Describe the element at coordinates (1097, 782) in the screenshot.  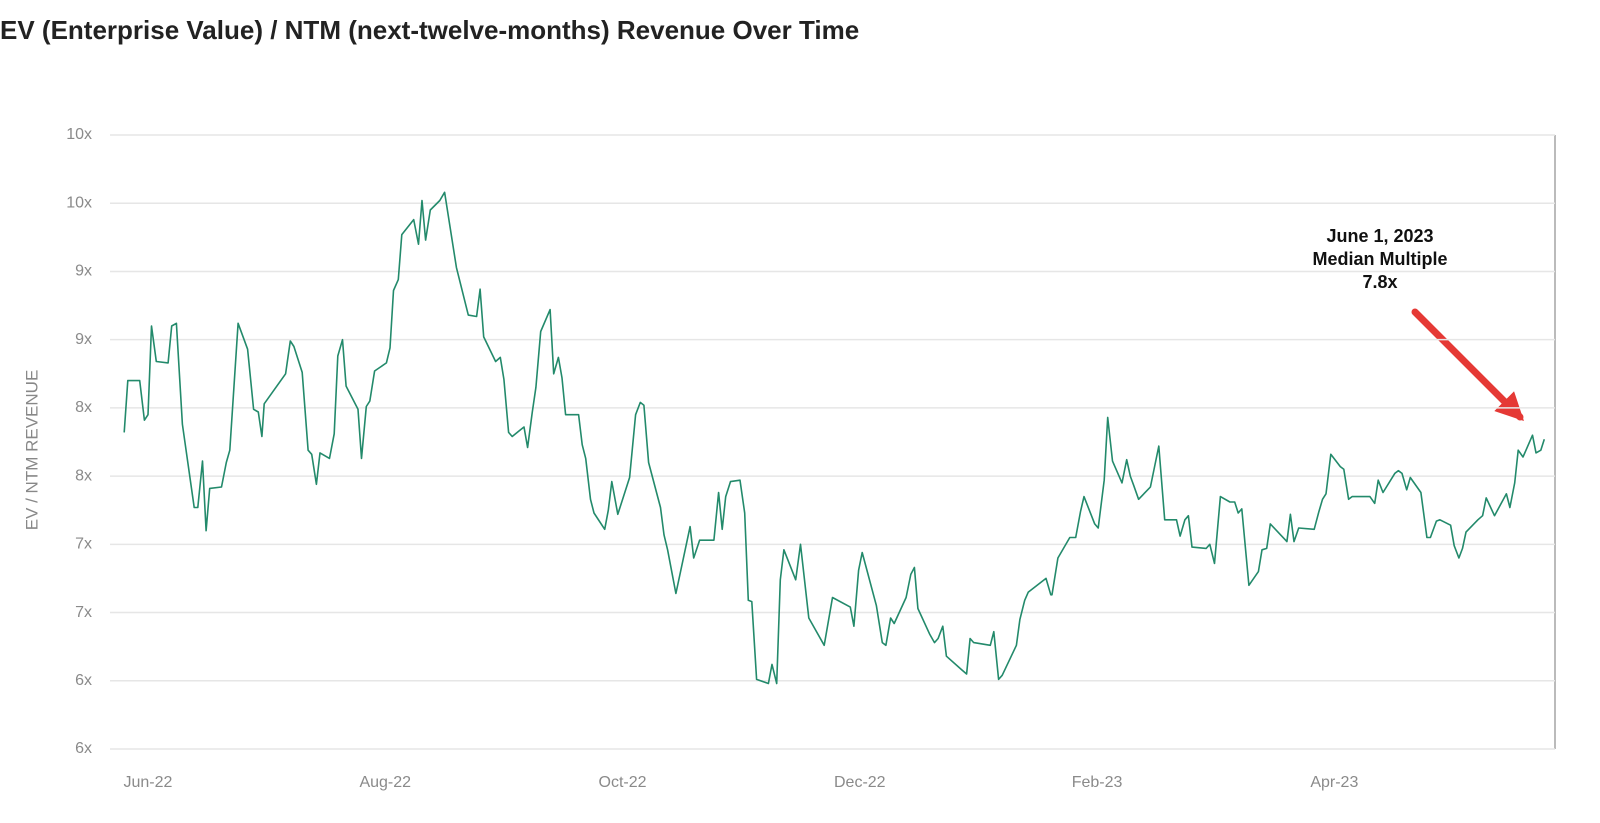
I see `x-tick-label: Feb-23` at that location.